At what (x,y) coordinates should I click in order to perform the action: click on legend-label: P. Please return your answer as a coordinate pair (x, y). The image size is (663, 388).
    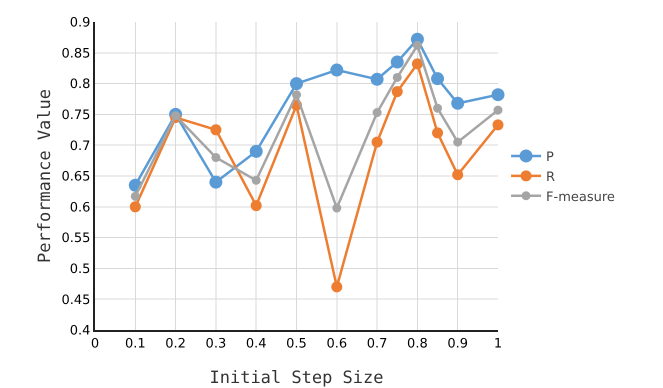
    Looking at the image, I should click on (550, 158).